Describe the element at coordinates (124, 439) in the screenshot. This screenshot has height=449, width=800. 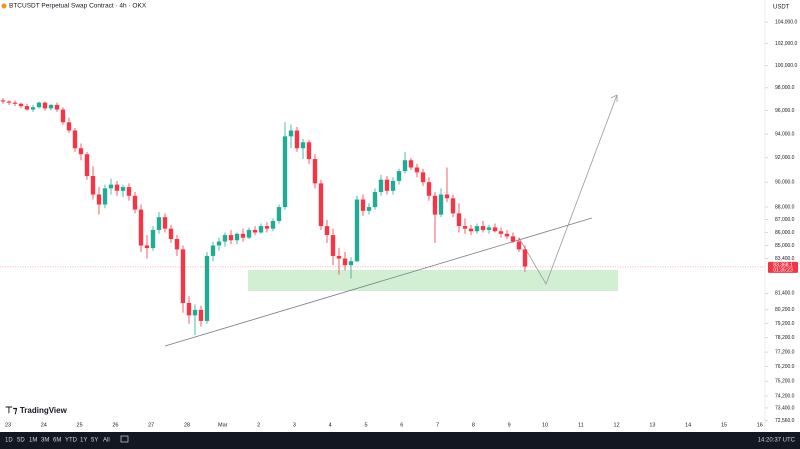
I see `date-range-icon` at that location.